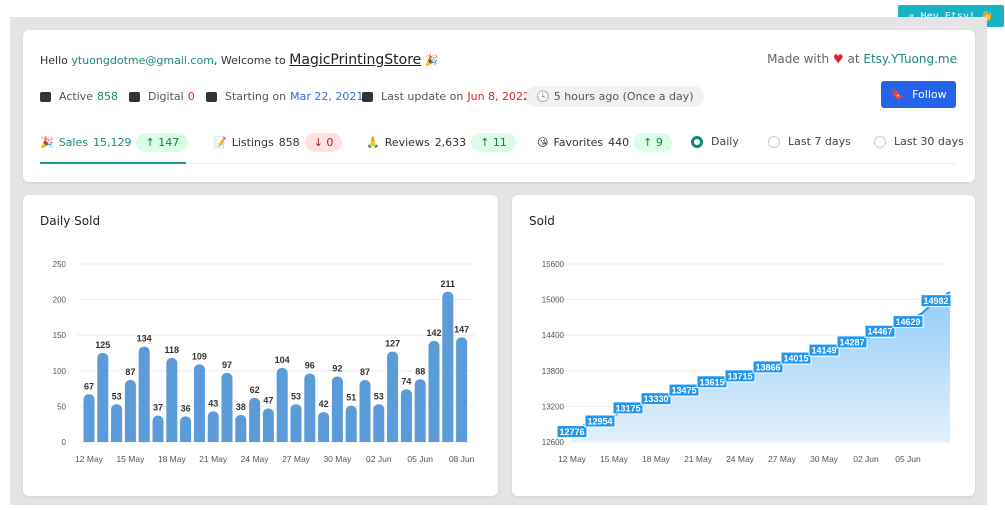 The width and height of the screenshot is (1005, 510). What do you see at coordinates (256, 96) in the screenshot?
I see `start-label: Starting on` at bounding box center [256, 96].